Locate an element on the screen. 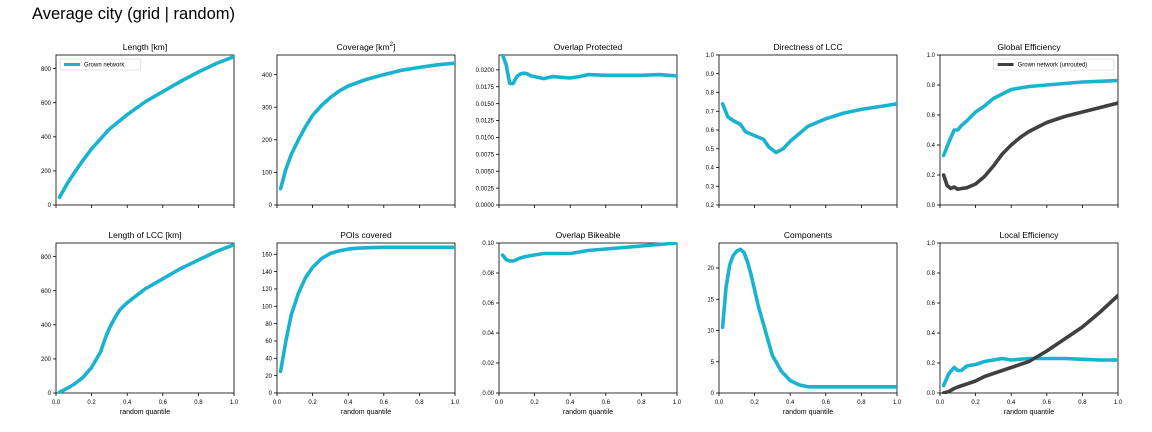  y-tick-label: 0.9 is located at coordinates (710, 75).